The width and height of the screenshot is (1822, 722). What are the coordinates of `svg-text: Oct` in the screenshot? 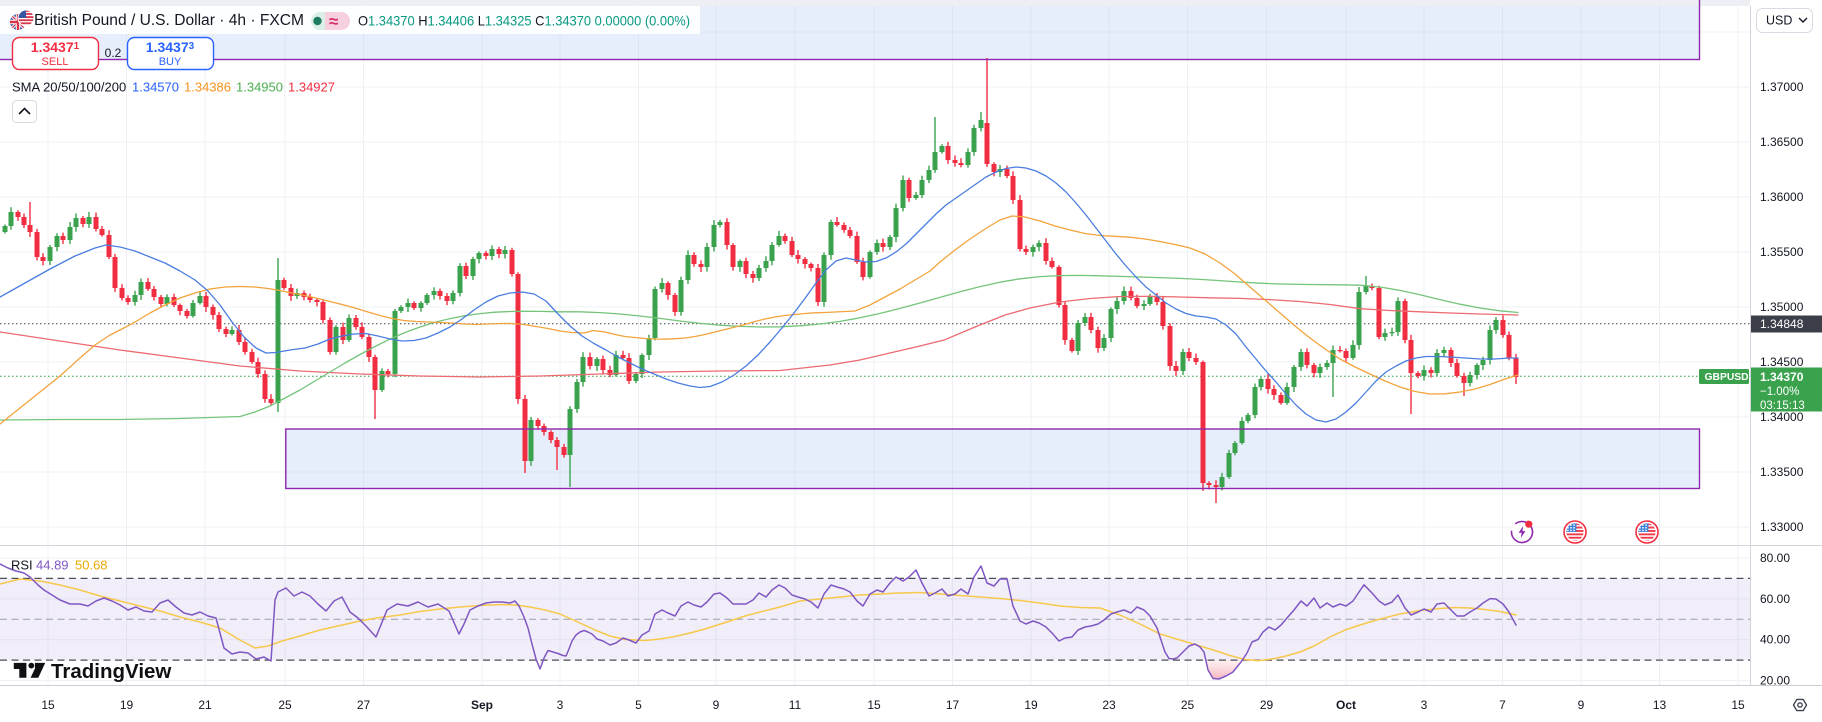 It's located at (1346, 705).